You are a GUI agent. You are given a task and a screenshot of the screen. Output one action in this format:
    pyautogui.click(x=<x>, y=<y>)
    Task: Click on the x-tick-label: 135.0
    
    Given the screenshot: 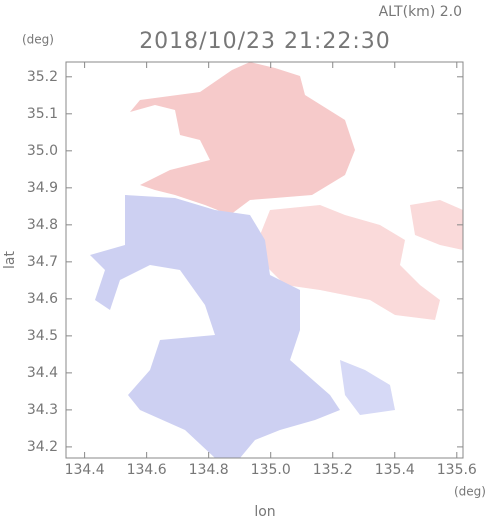 What is the action you would take?
    pyautogui.click(x=271, y=470)
    